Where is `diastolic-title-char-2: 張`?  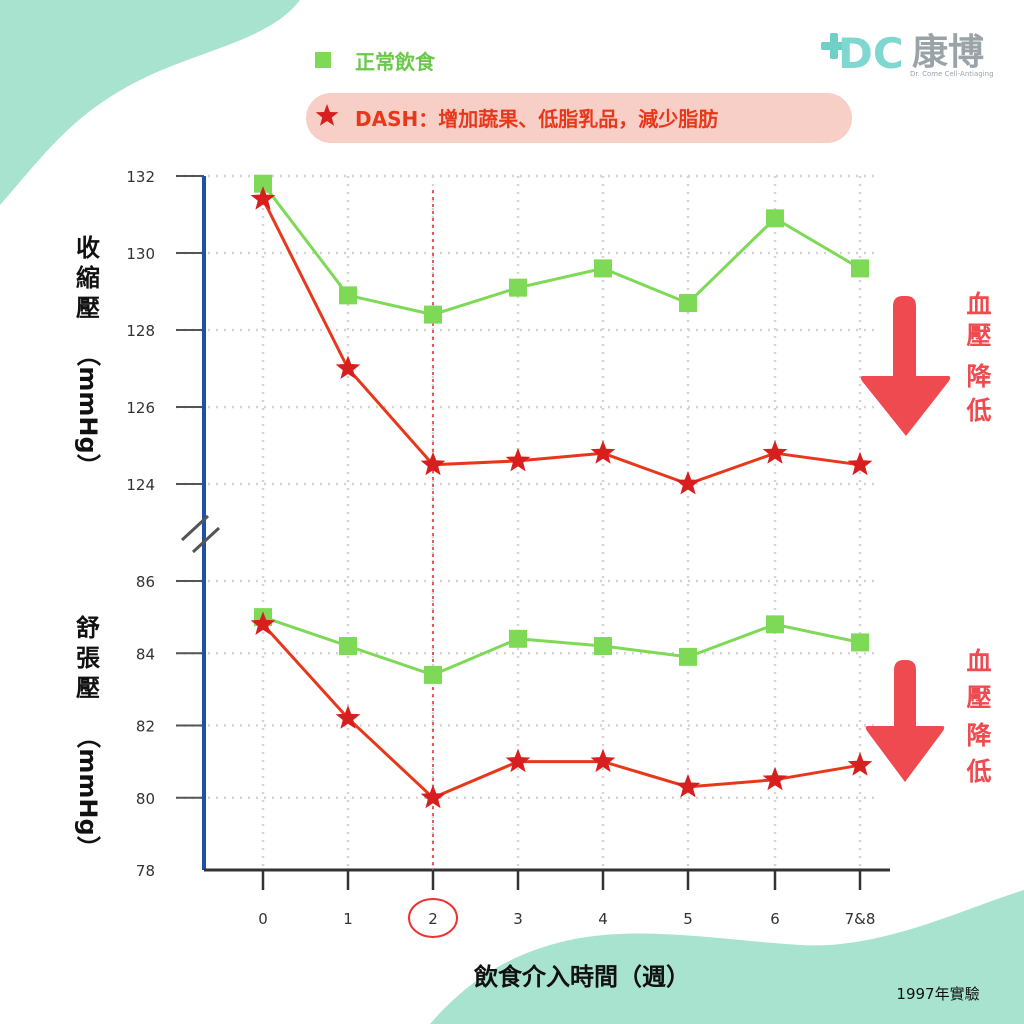
diastolic-title-char-2: 張 is located at coordinates (88, 658).